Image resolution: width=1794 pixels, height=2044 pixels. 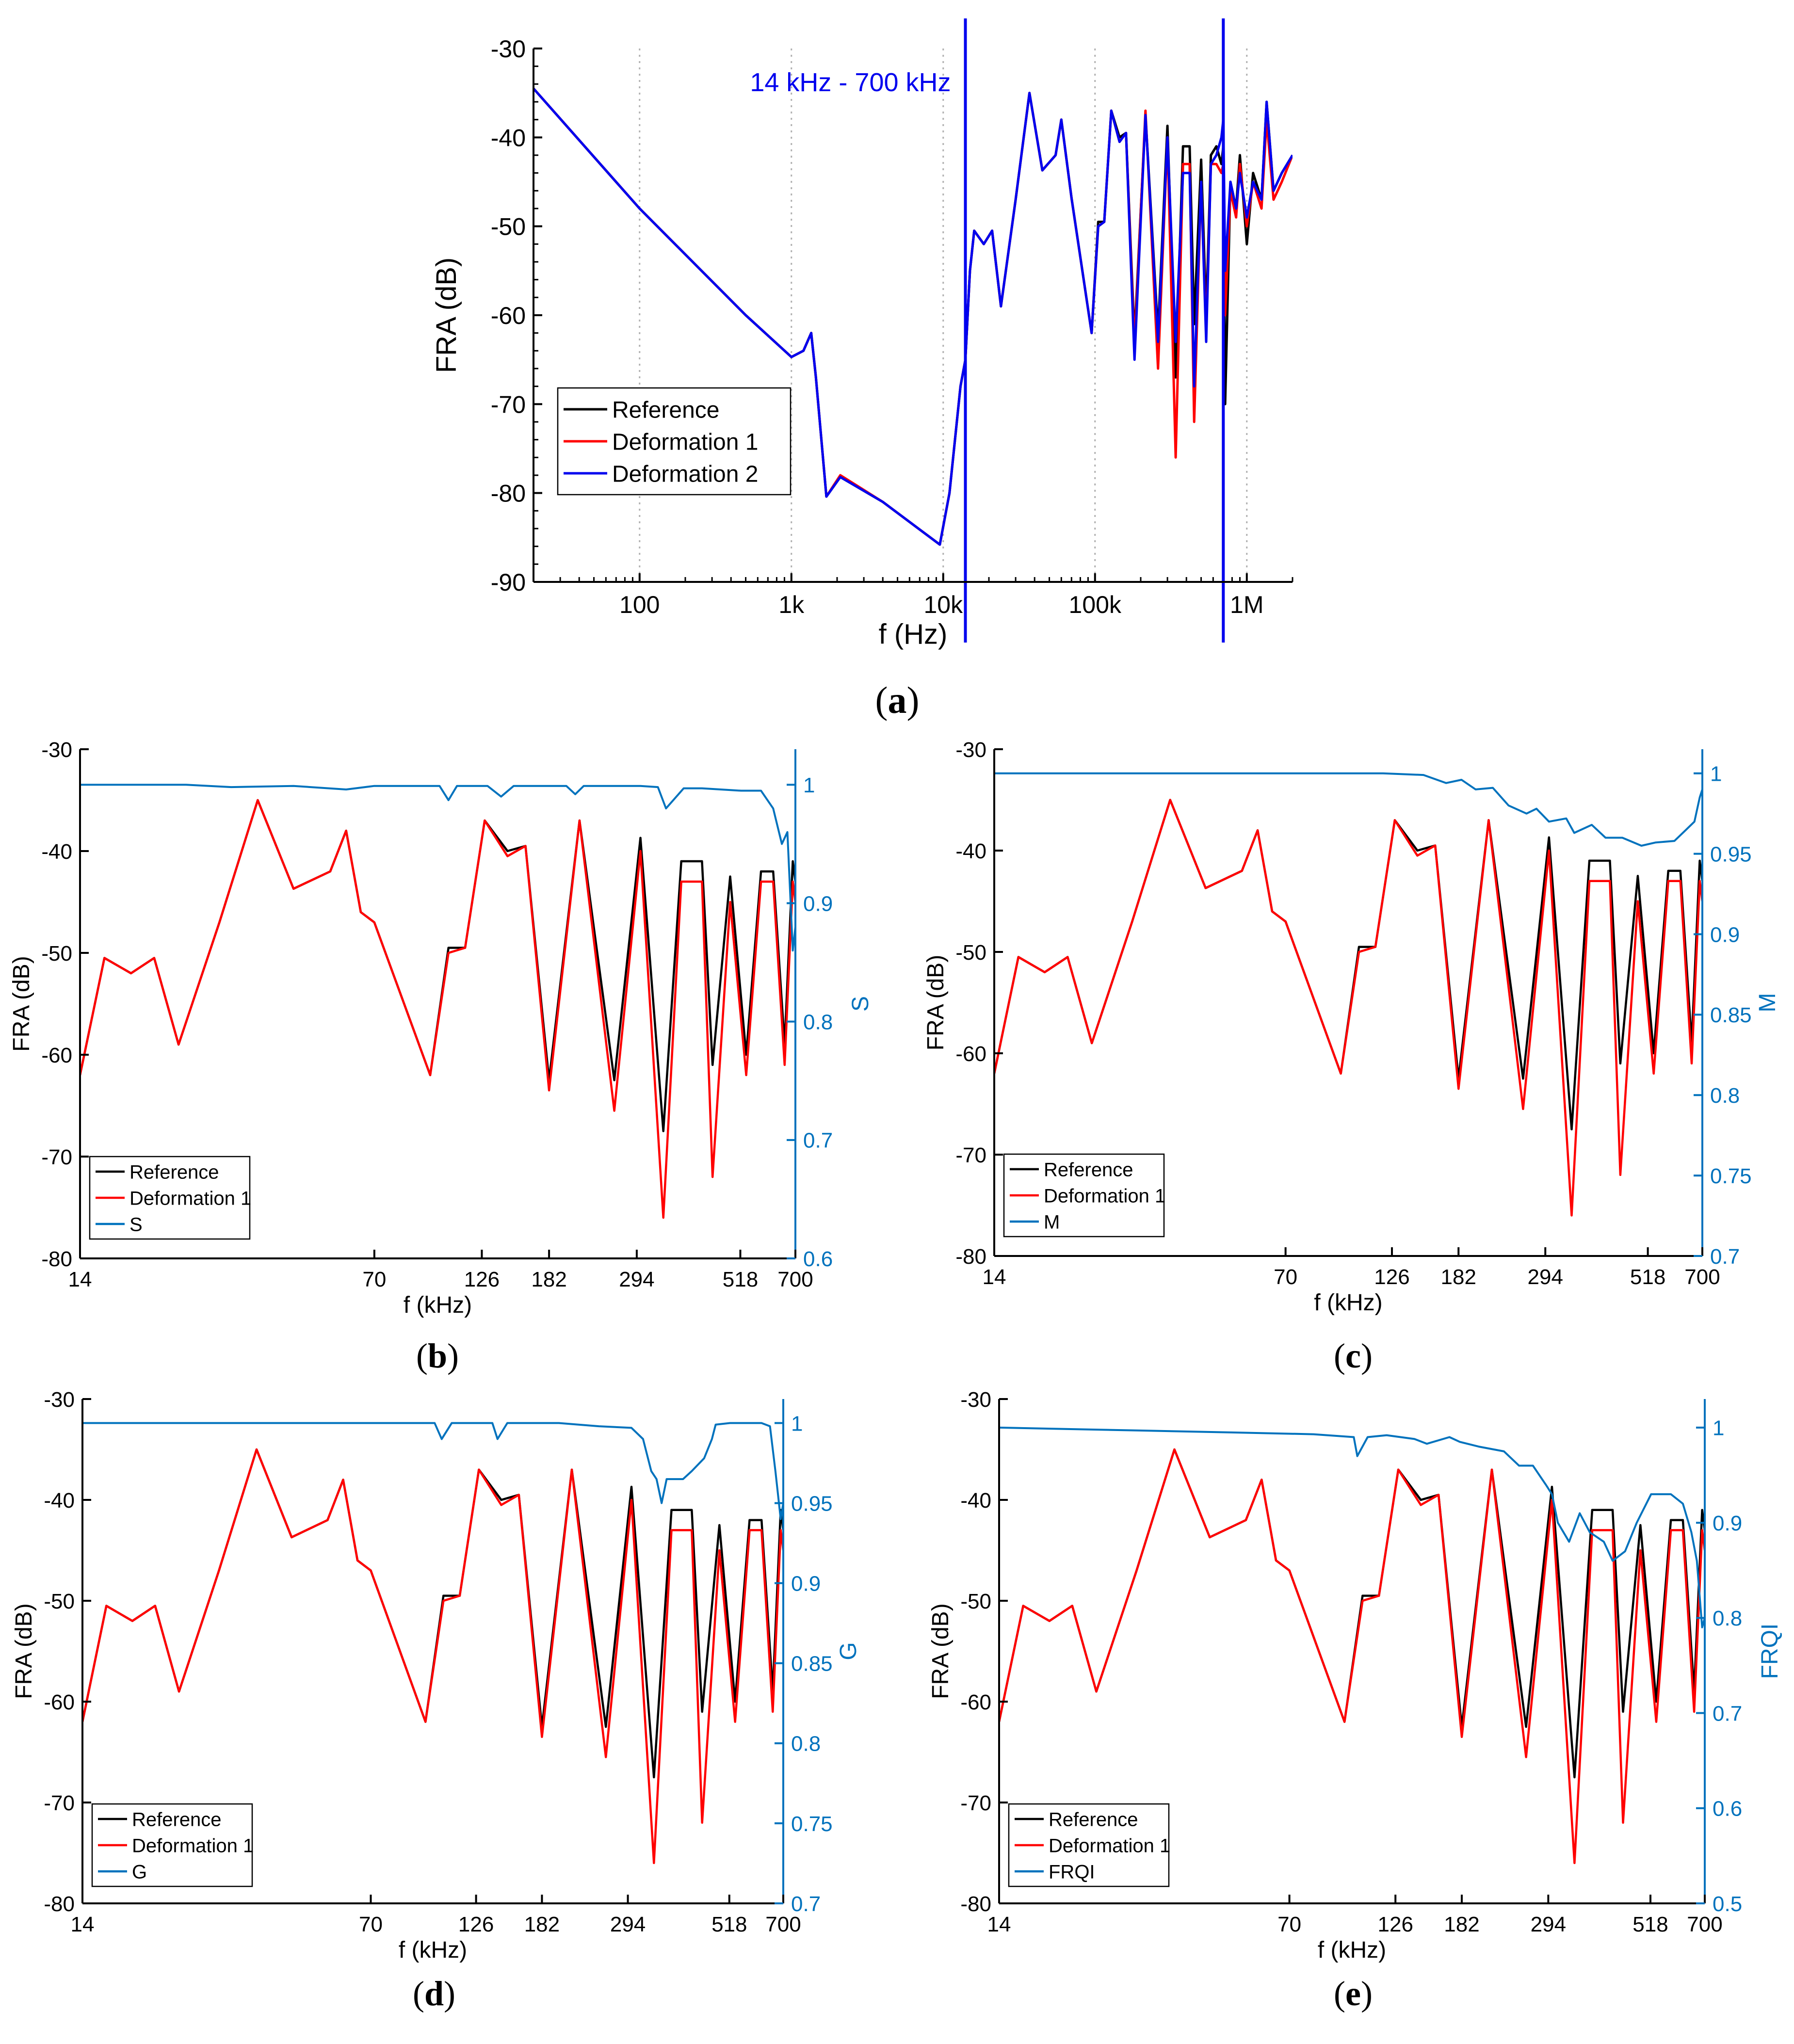 I want to click on series-g, so click(x=432, y=1471).